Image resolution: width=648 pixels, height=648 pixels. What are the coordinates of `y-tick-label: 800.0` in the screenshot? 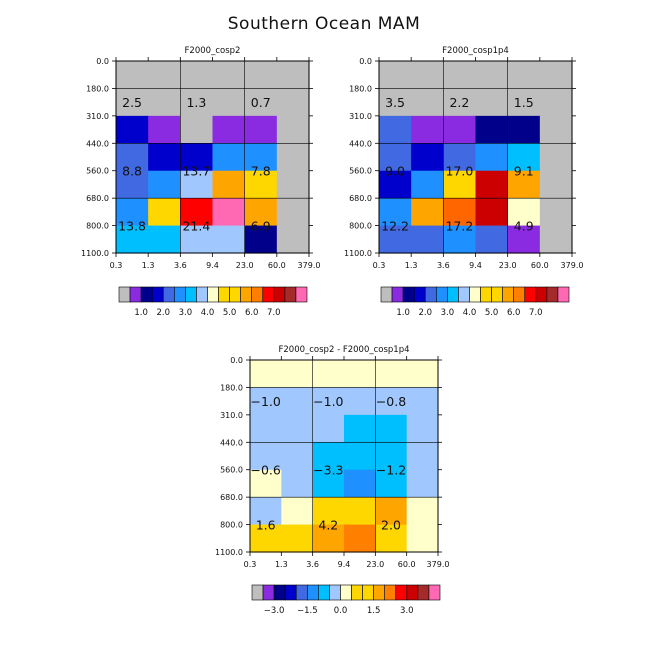 It's located at (97, 226).